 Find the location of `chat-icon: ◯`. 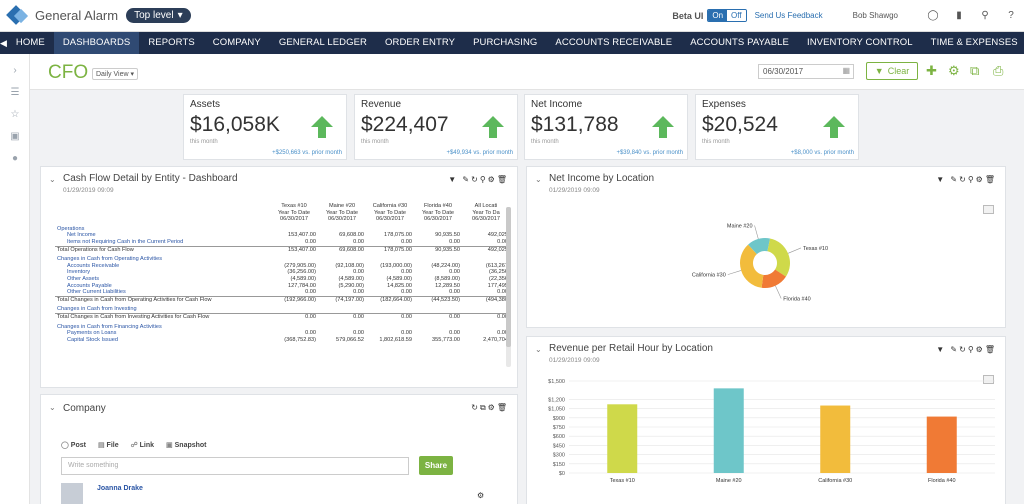

chat-icon: ◯ is located at coordinates (933, 15).